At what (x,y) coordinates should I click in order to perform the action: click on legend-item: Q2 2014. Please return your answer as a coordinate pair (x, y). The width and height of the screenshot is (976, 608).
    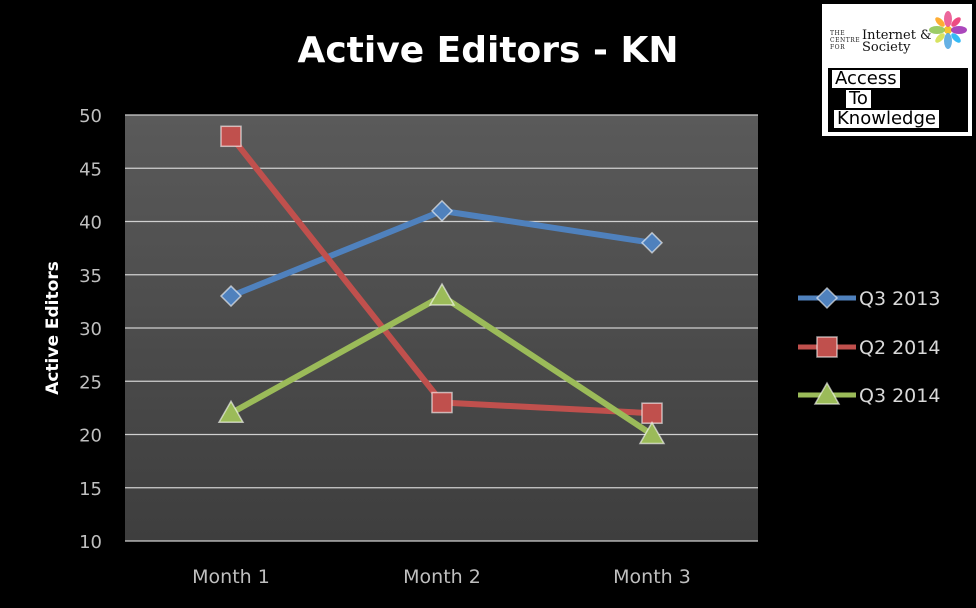
    Looking at the image, I should click on (869, 347).